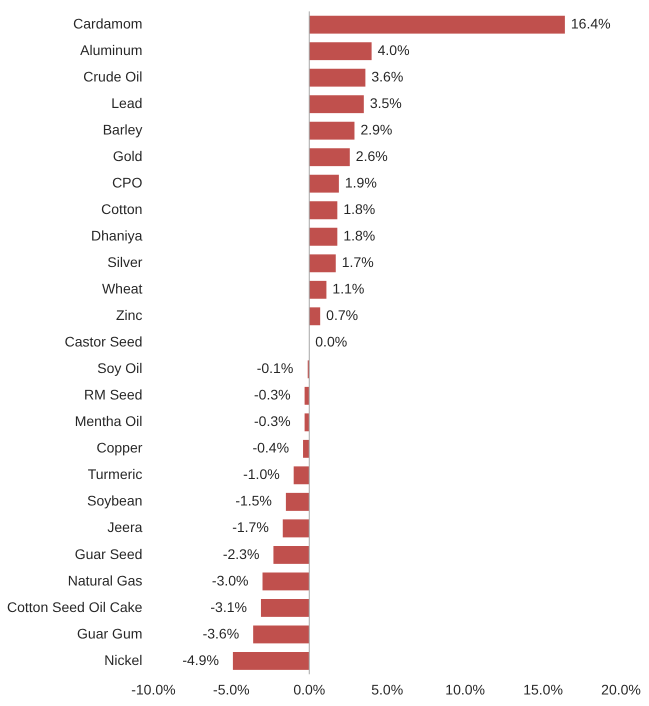 The width and height of the screenshot is (649, 706). What do you see at coordinates (126, 103) in the screenshot?
I see `y-tick-label: Lead` at bounding box center [126, 103].